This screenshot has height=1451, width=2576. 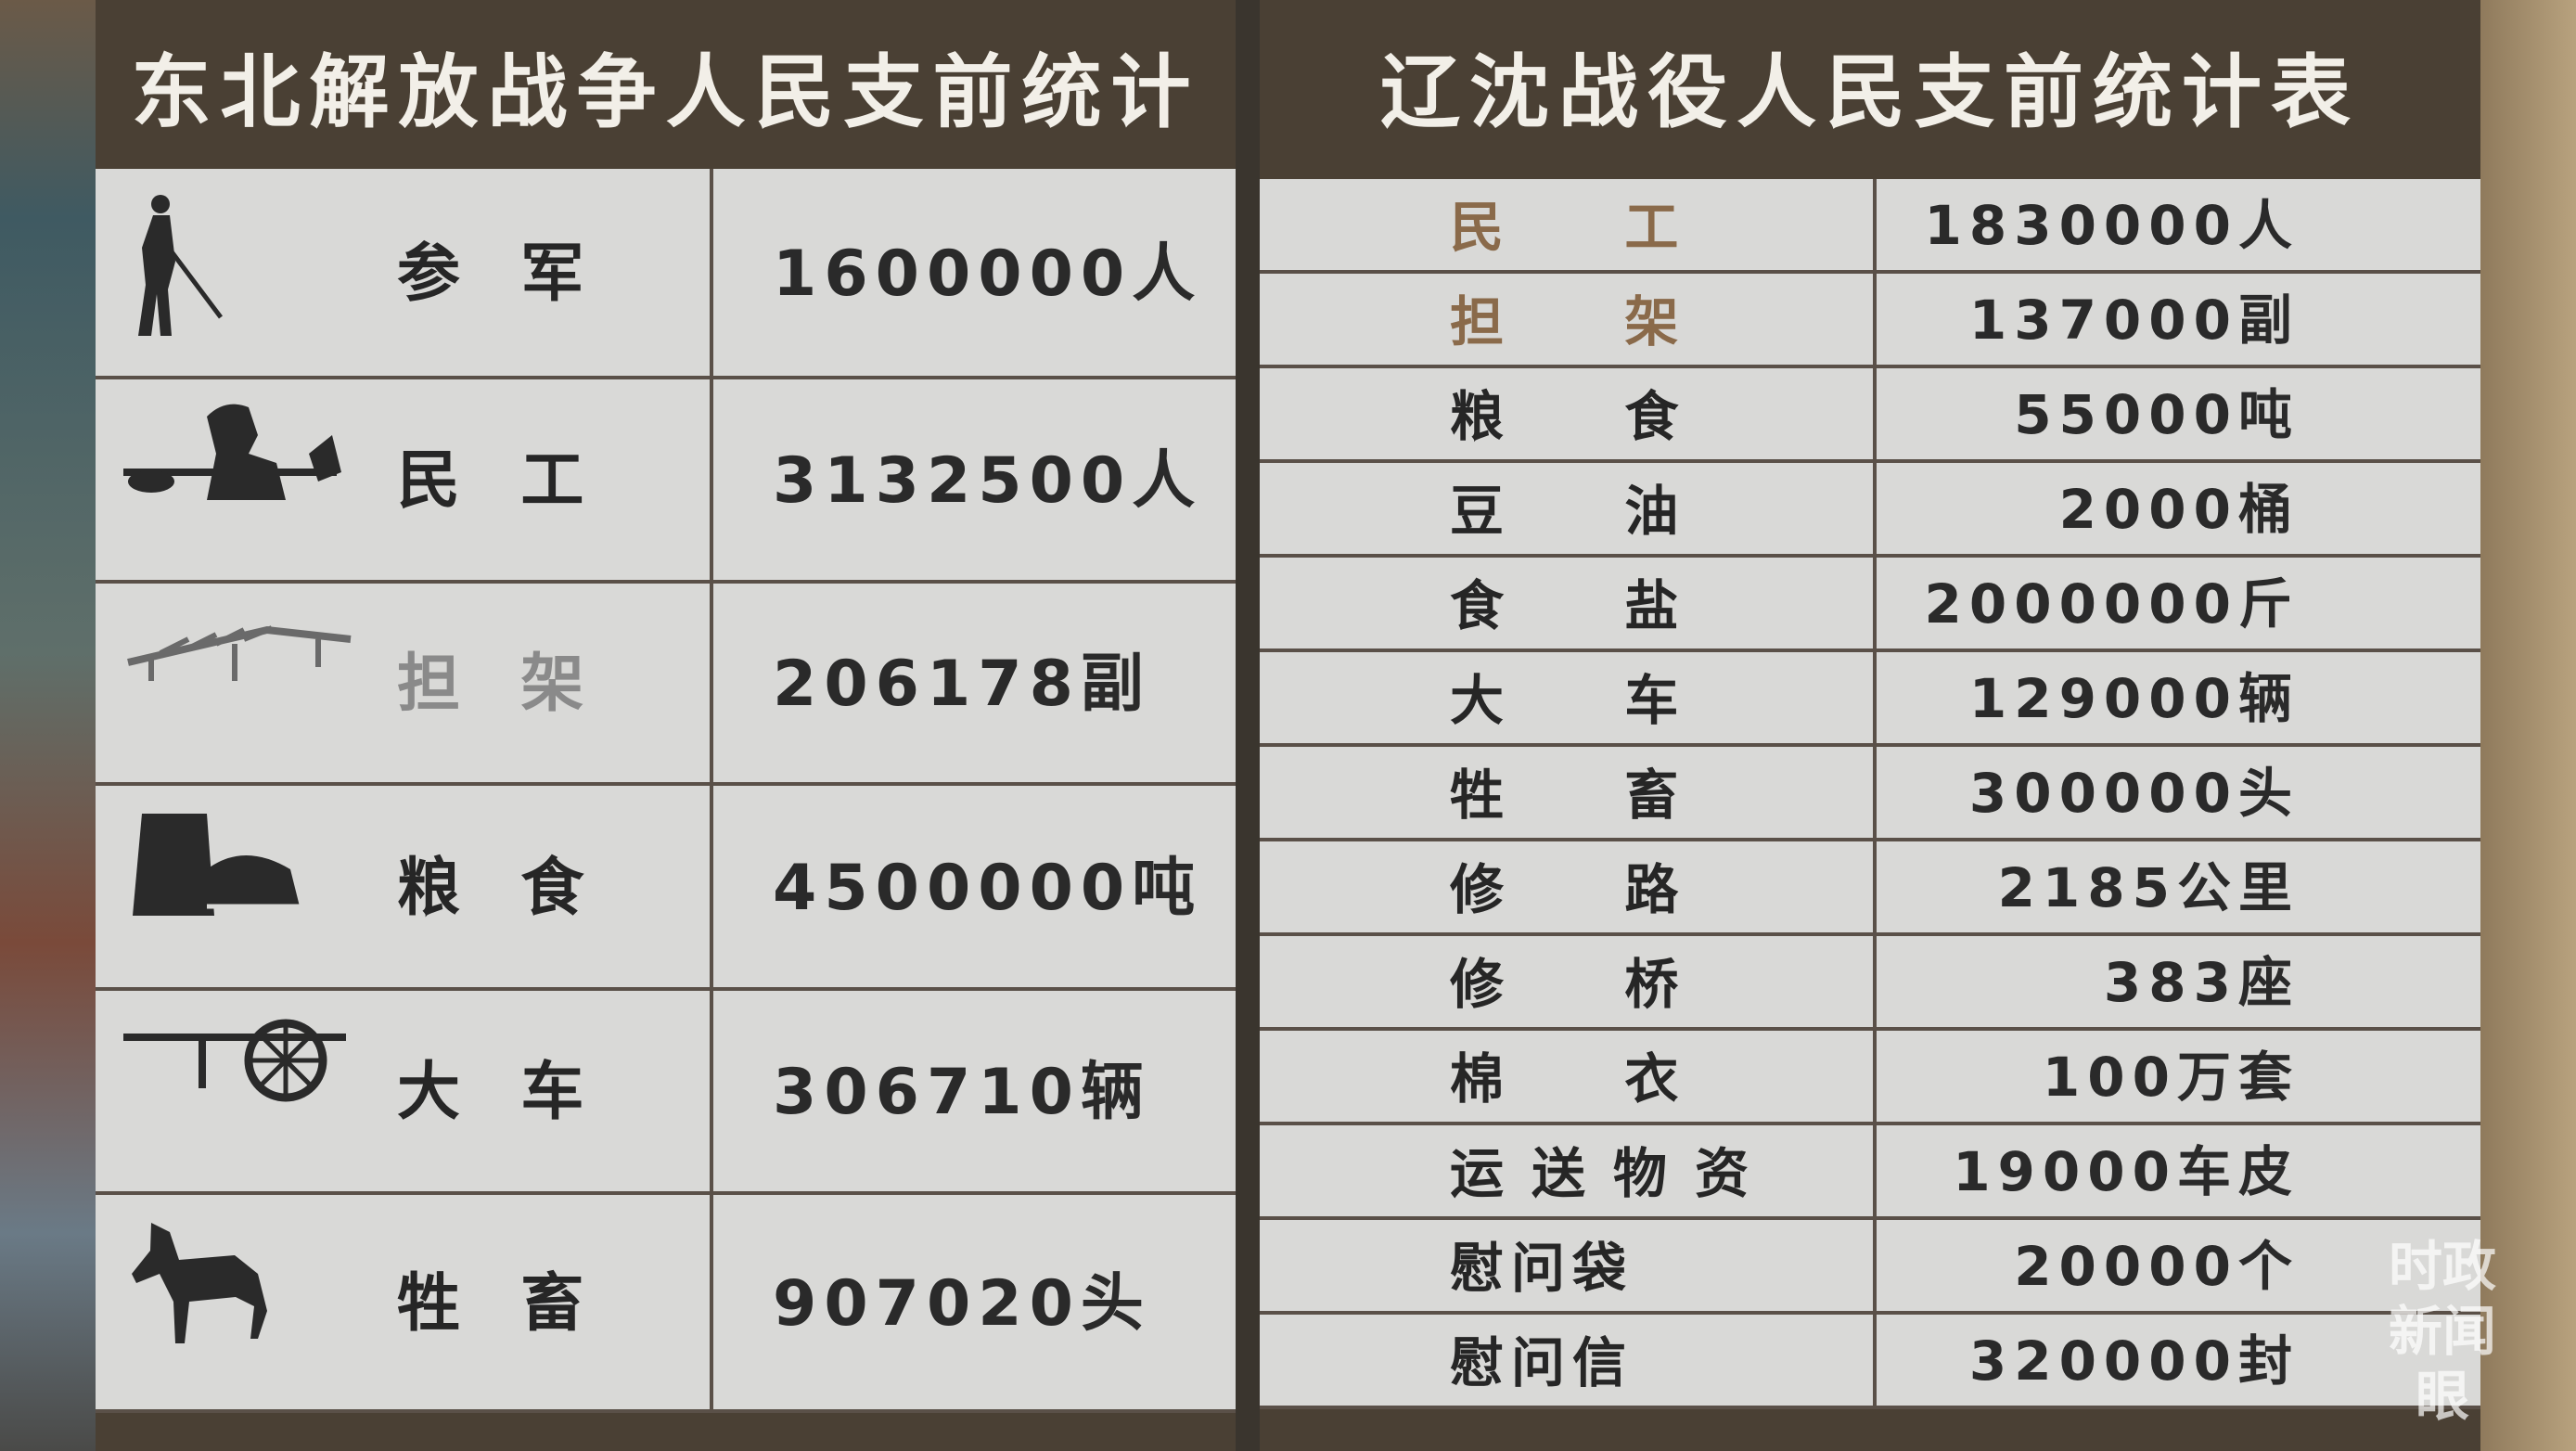 What do you see at coordinates (2134, 1361) in the screenshot?
I see `row-value: 320000封` at bounding box center [2134, 1361].